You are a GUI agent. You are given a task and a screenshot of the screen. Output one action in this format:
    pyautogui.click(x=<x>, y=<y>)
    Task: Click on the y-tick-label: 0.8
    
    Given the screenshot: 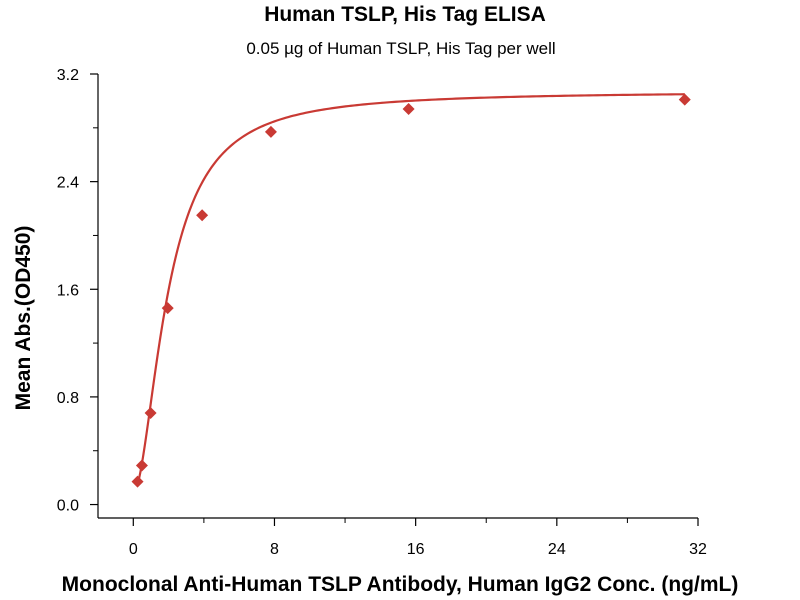 What is the action you would take?
    pyautogui.click(x=68, y=398)
    